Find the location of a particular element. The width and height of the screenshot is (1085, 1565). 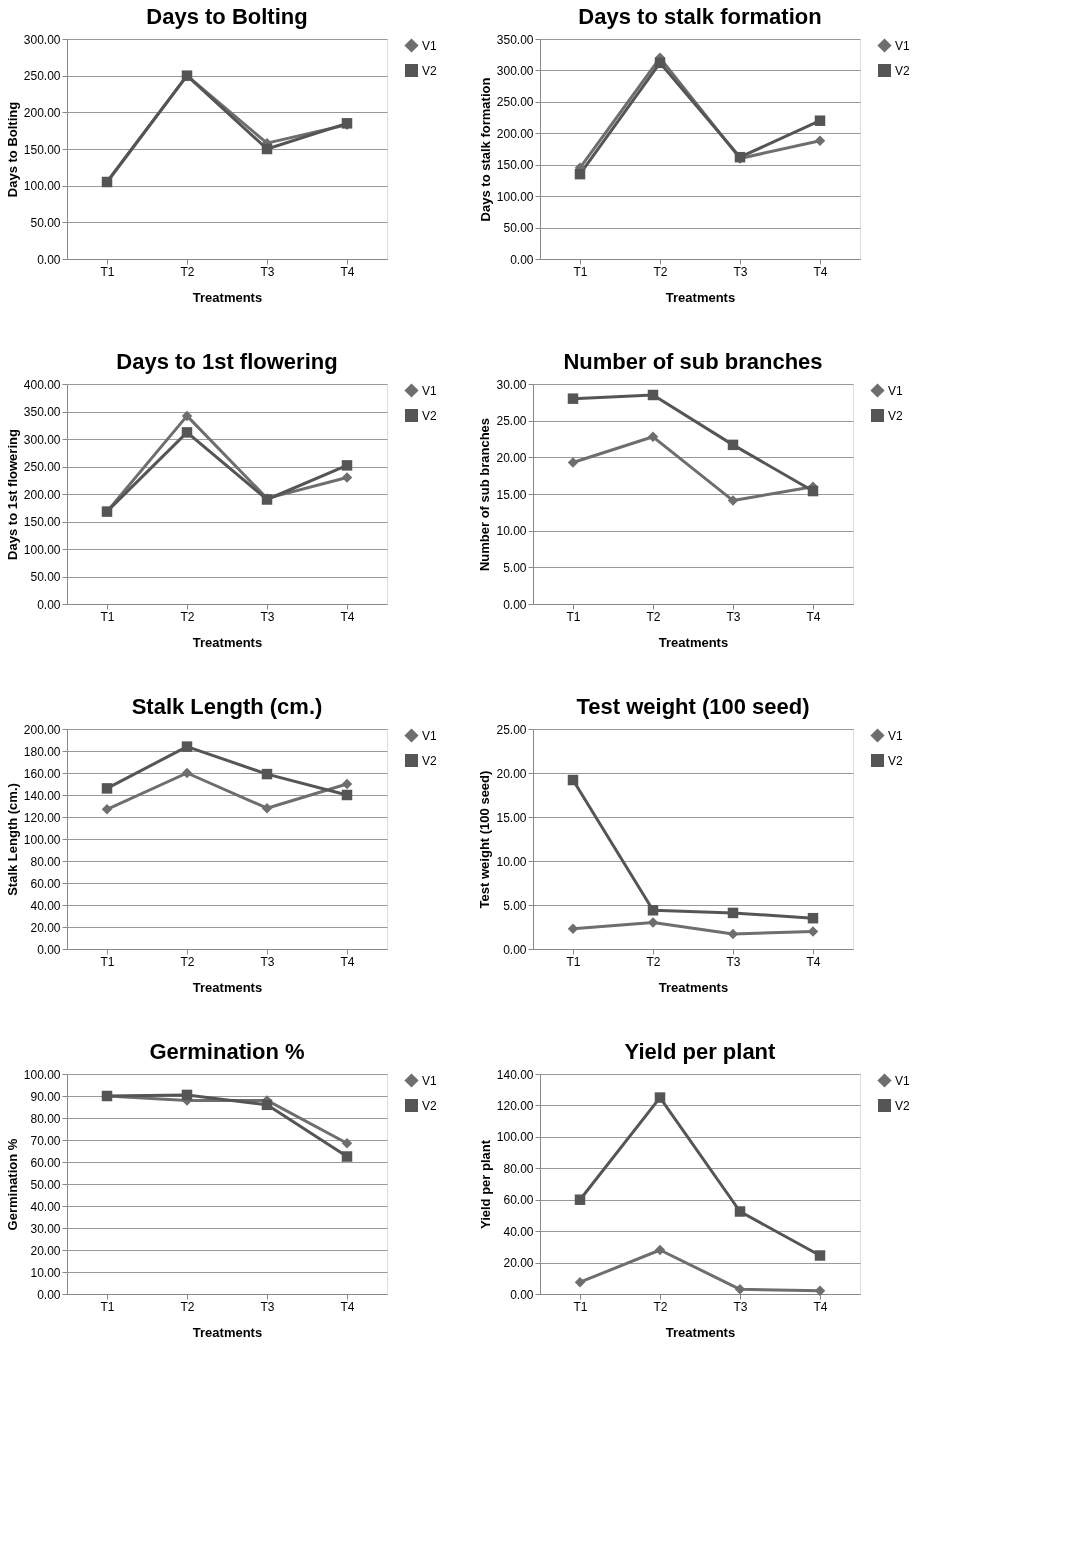

y-tick-label: 140.00 is located at coordinates (42, 795).